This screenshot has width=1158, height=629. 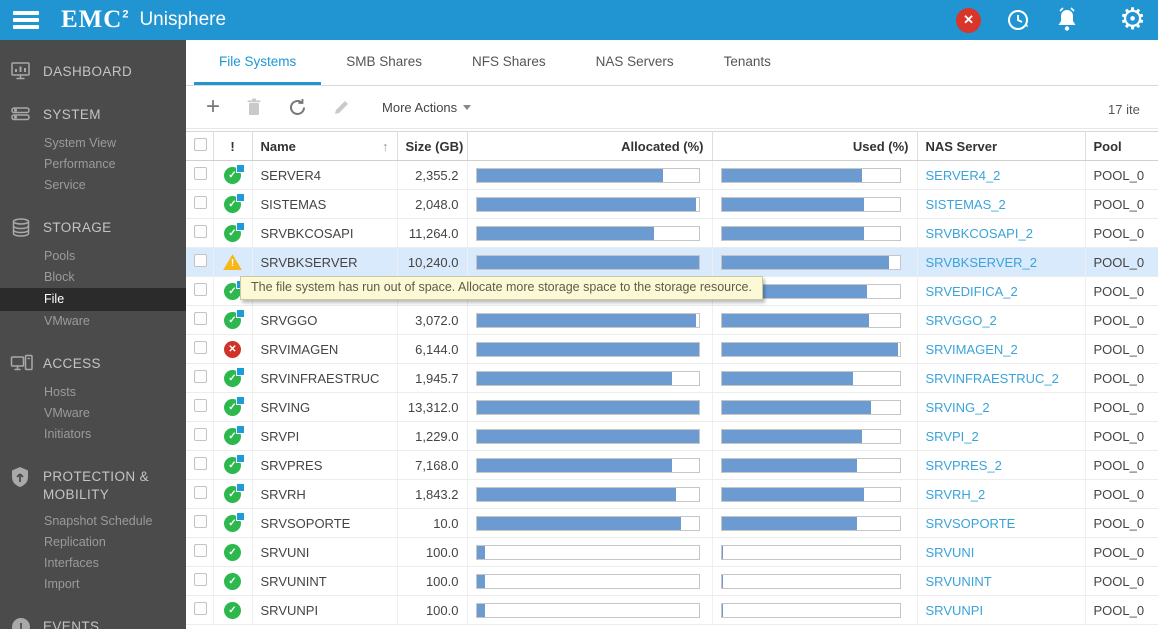 I want to click on notifications-icon, so click(x=1067, y=20).